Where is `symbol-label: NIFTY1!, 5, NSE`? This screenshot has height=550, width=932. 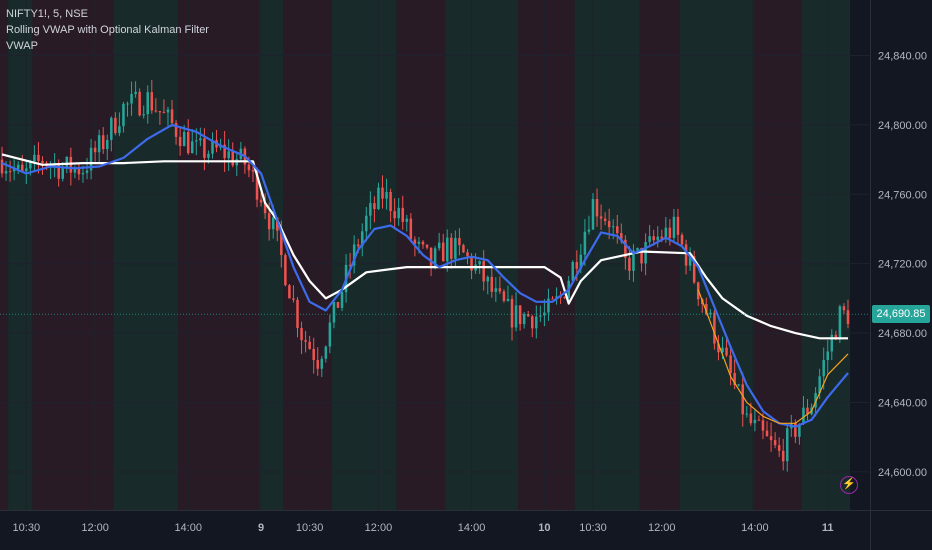
symbol-label: NIFTY1!, 5, NSE is located at coordinates (47, 14).